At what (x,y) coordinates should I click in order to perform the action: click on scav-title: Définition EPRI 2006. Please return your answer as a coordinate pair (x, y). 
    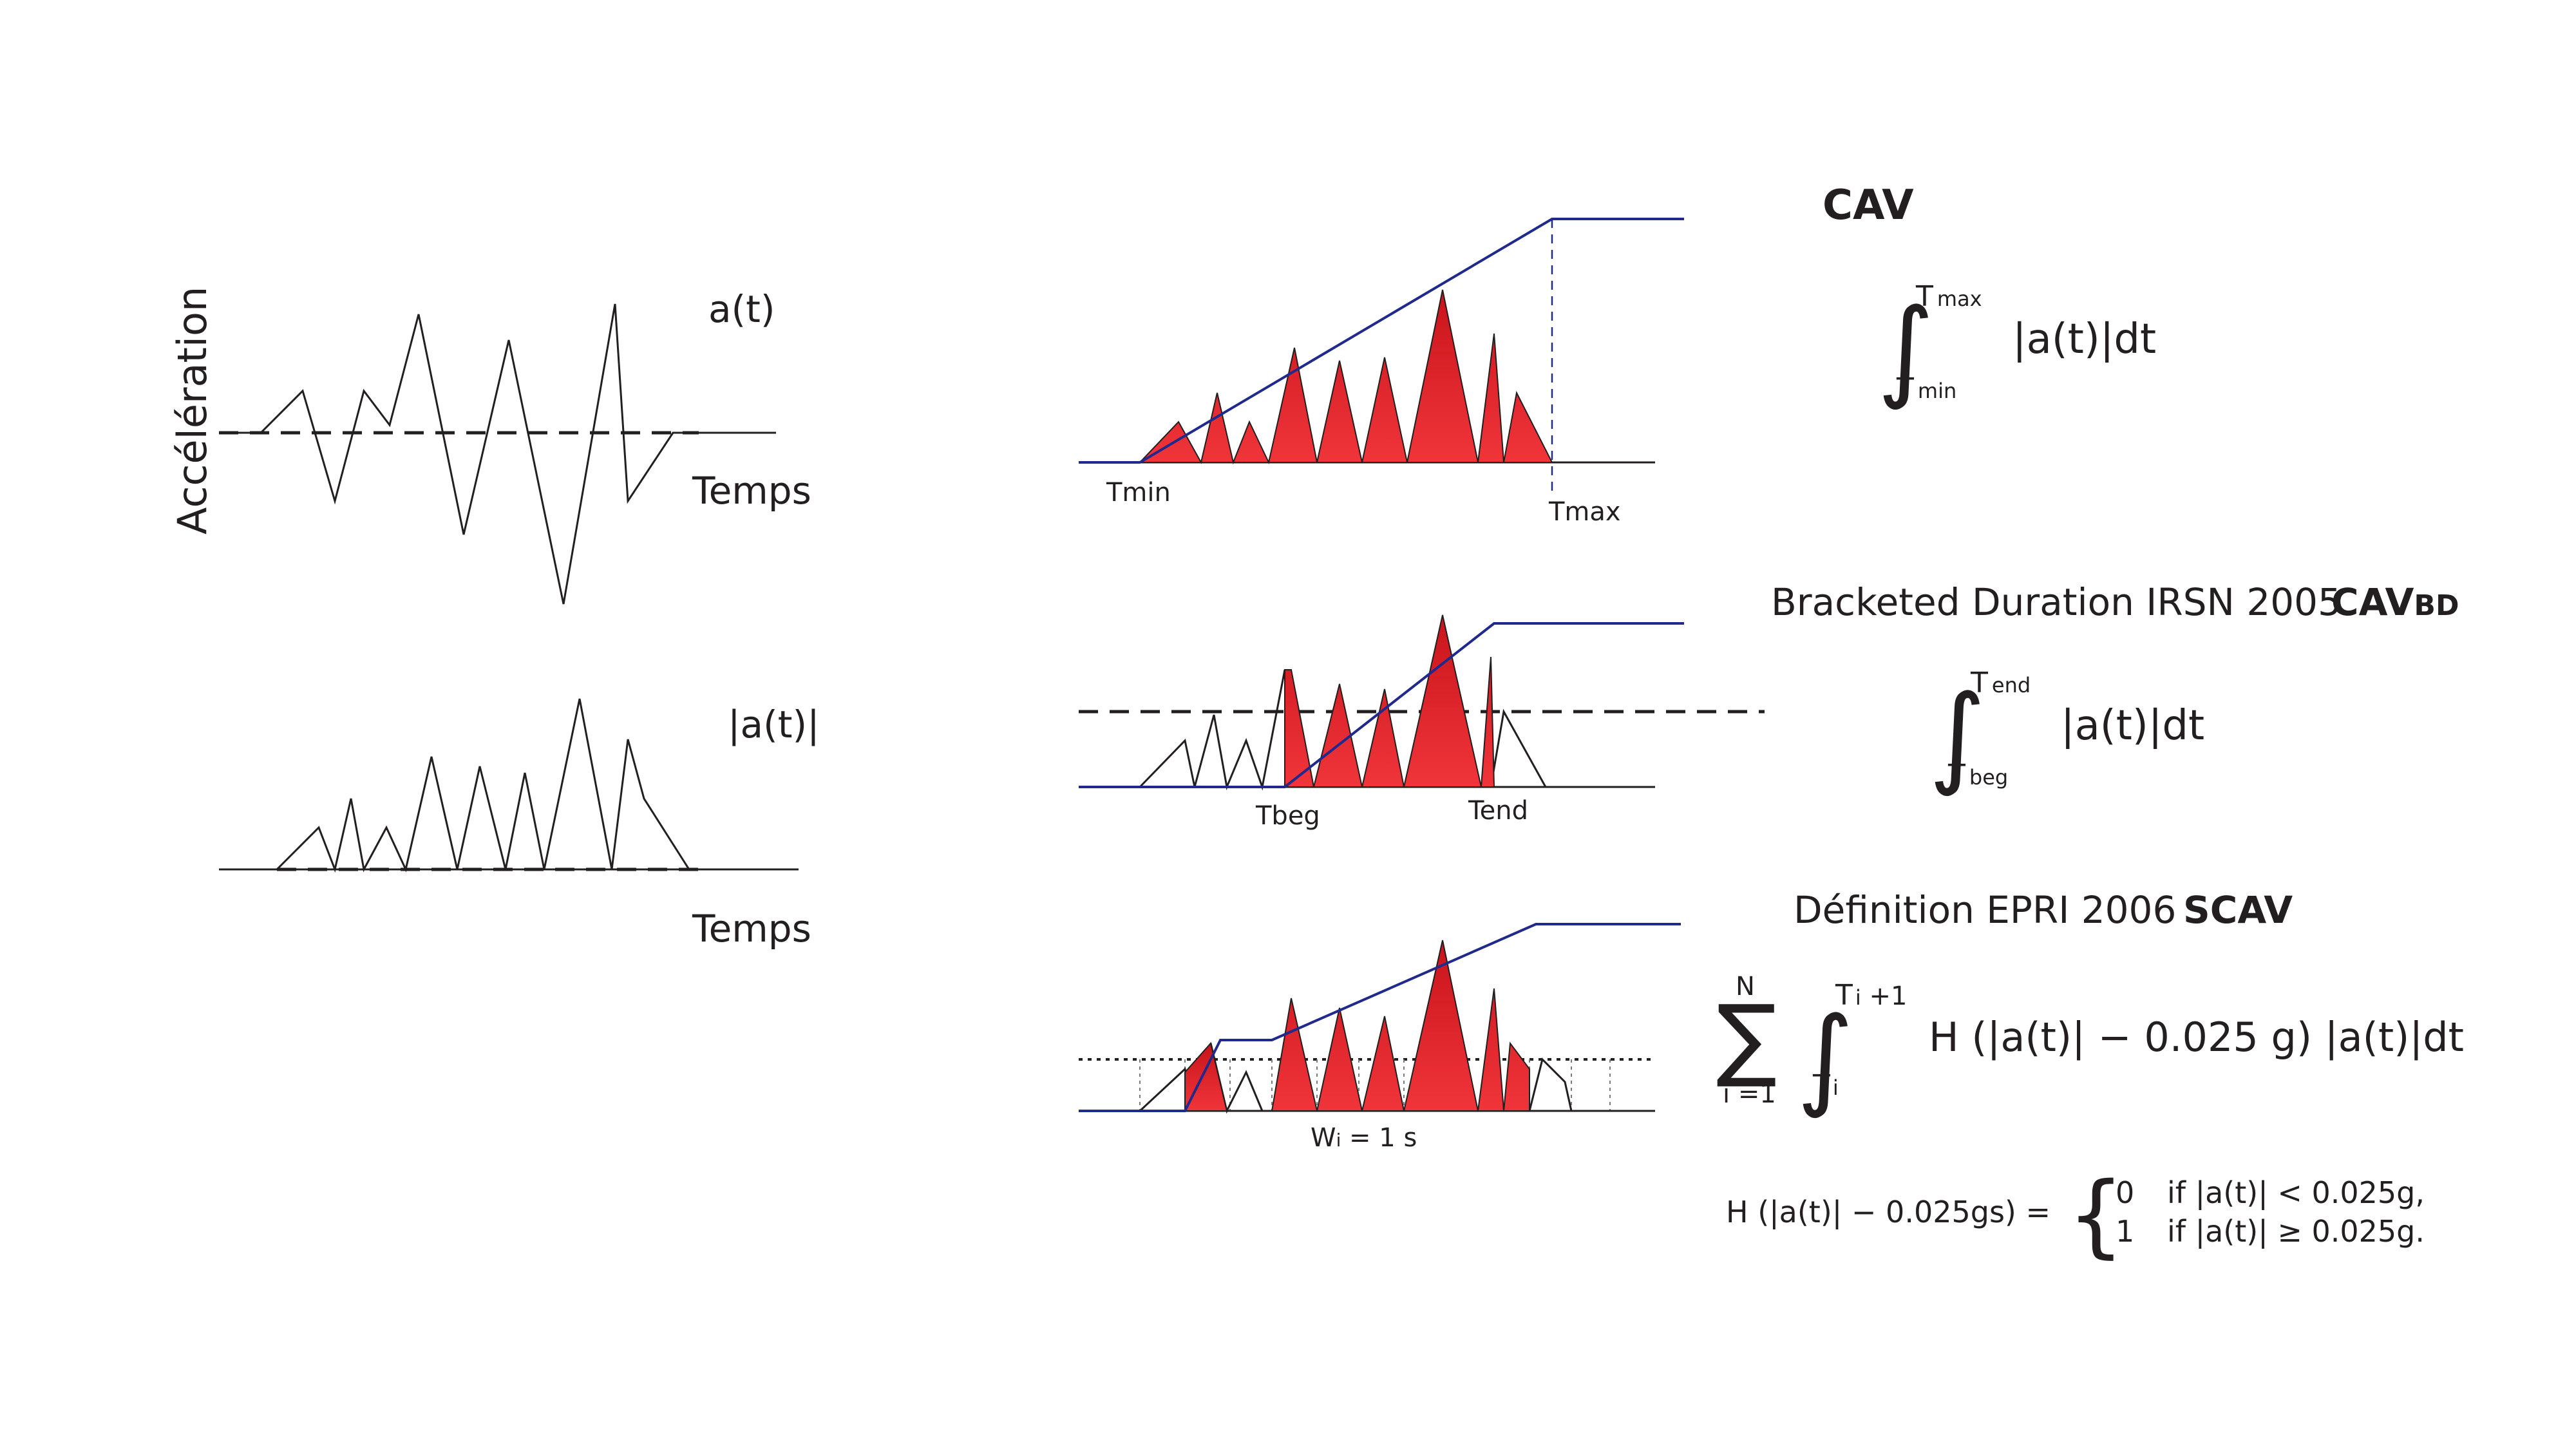
    Looking at the image, I should click on (1985, 910).